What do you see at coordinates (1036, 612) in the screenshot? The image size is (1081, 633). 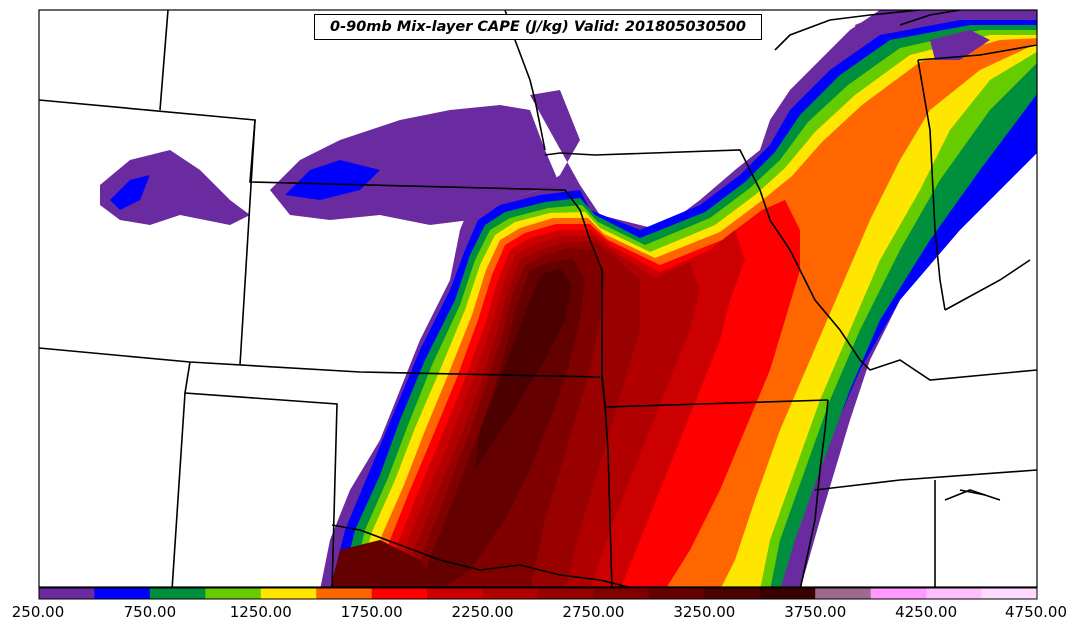 I see `colorbar-tick-label: 4750.00` at bounding box center [1036, 612].